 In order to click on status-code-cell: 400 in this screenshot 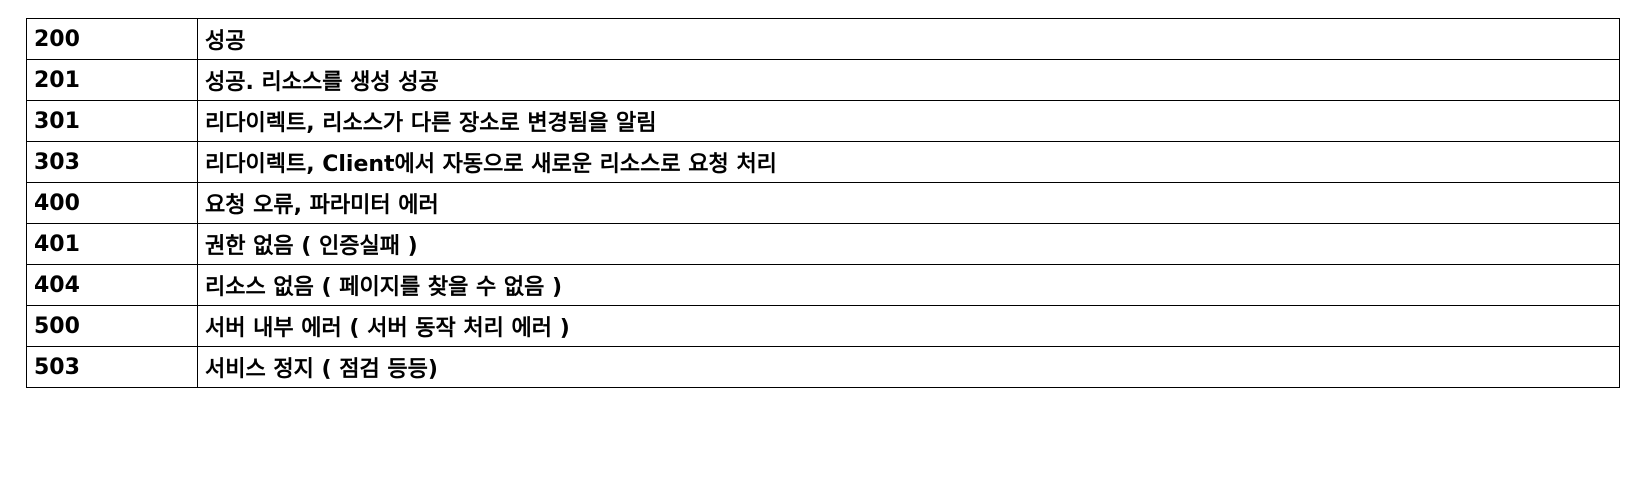, I will do `click(112, 203)`.